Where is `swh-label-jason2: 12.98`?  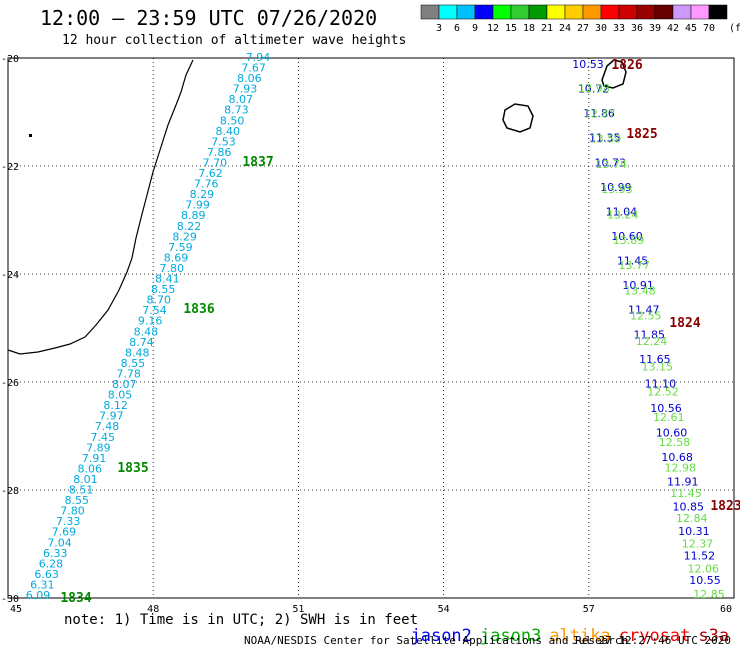 swh-label-jason2: 12.98 is located at coordinates (681, 468).